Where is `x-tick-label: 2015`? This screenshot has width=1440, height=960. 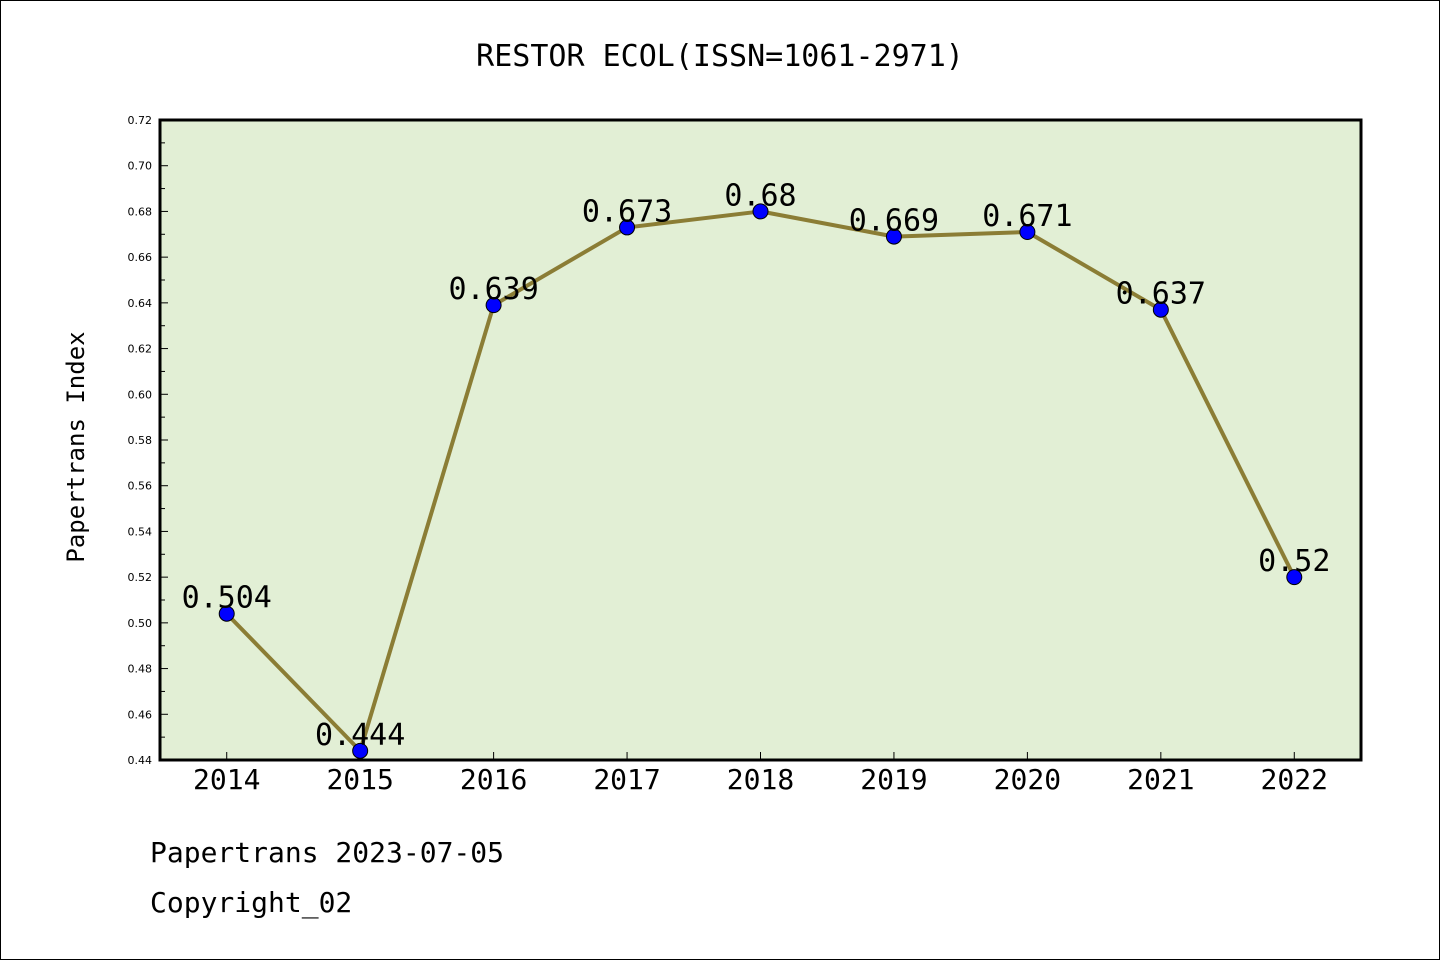
x-tick-label: 2015 is located at coordinates (359, 779).